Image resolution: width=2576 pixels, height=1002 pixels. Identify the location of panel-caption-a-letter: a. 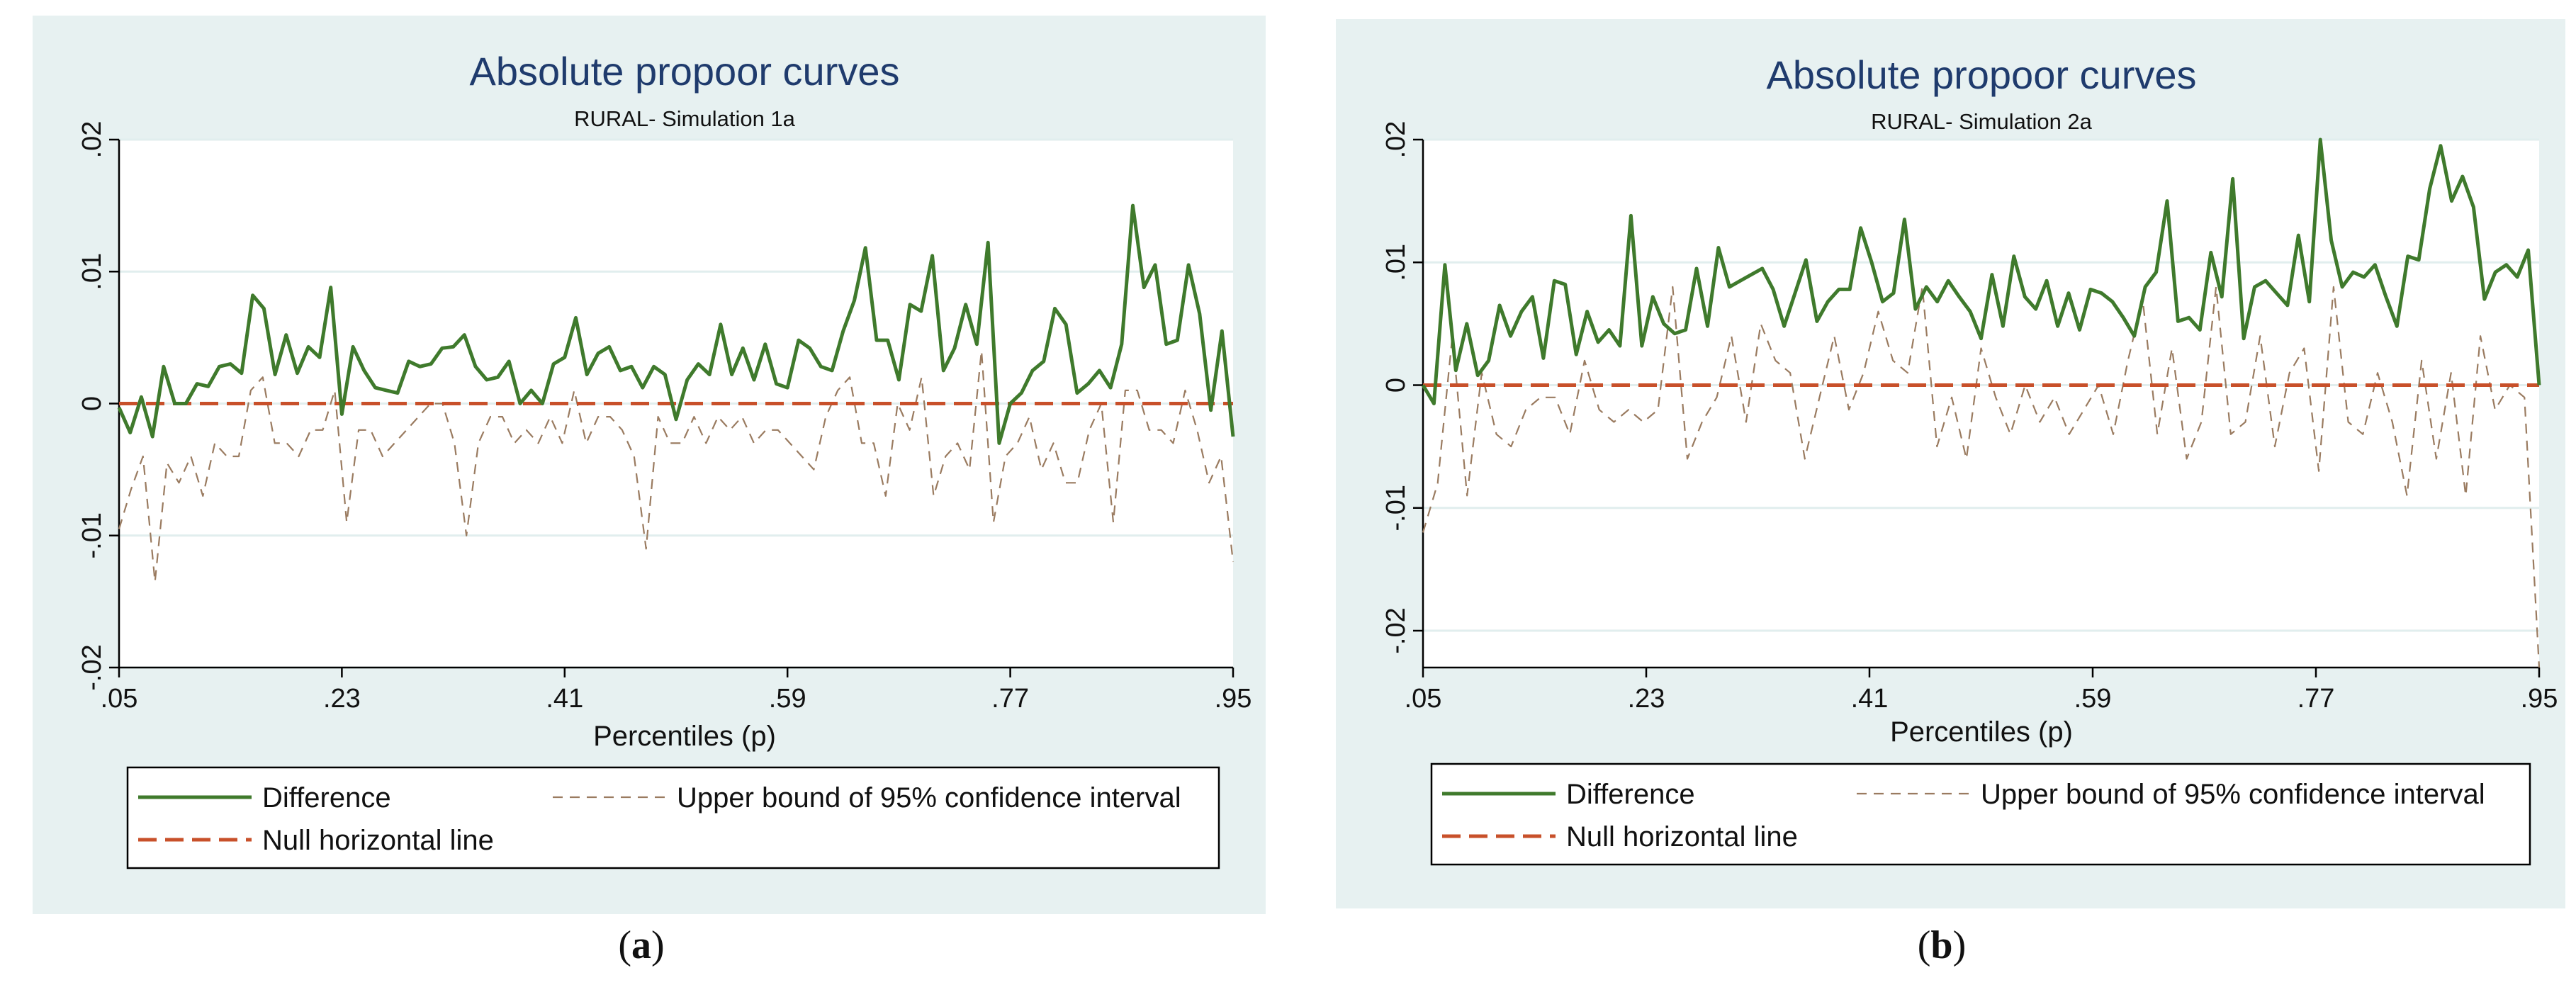
(641, 945).